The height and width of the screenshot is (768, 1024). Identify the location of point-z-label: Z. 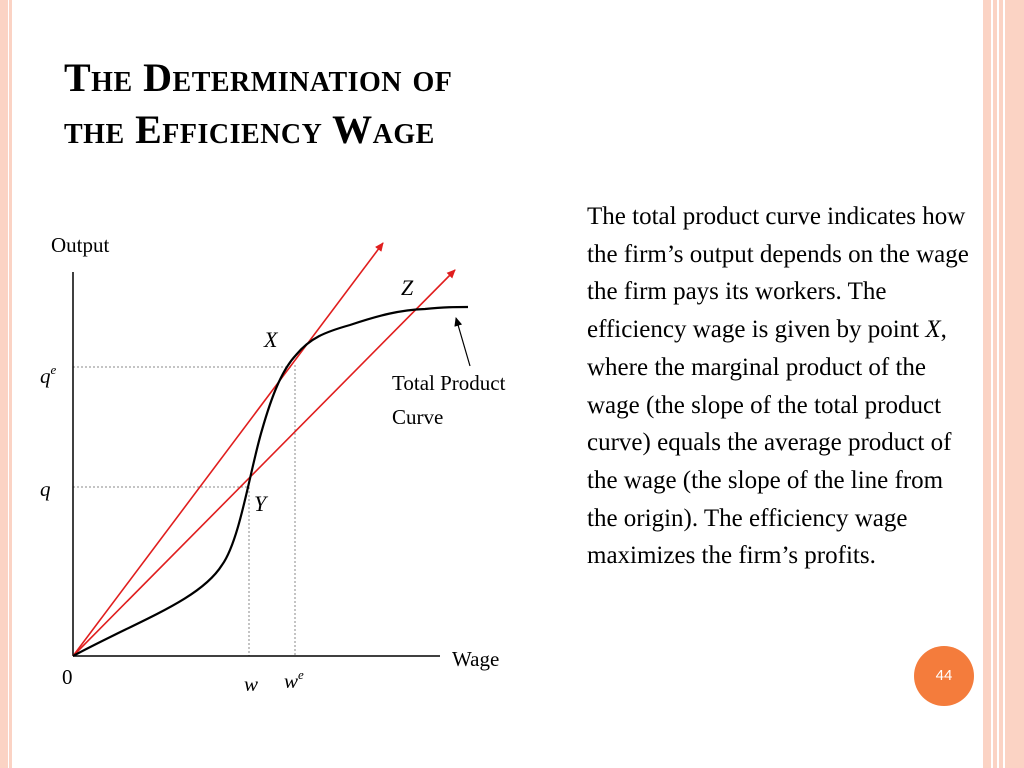
(407, 287).